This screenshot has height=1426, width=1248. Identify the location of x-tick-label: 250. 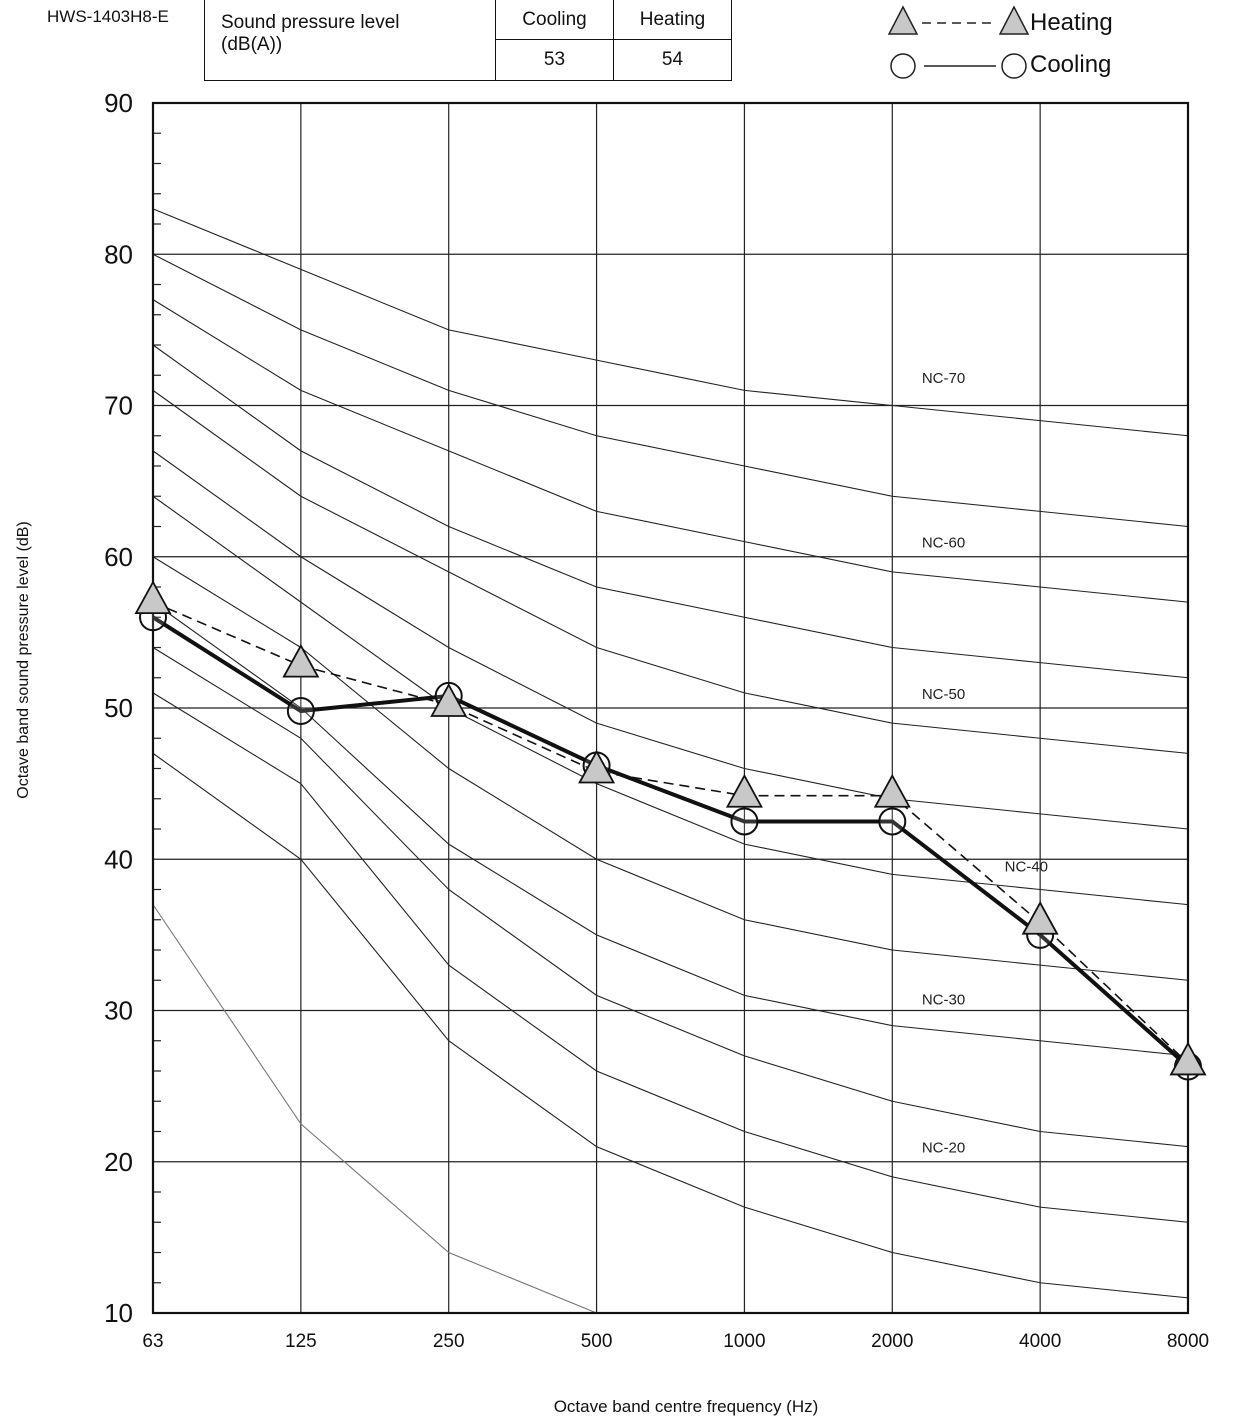
(449, 1341).